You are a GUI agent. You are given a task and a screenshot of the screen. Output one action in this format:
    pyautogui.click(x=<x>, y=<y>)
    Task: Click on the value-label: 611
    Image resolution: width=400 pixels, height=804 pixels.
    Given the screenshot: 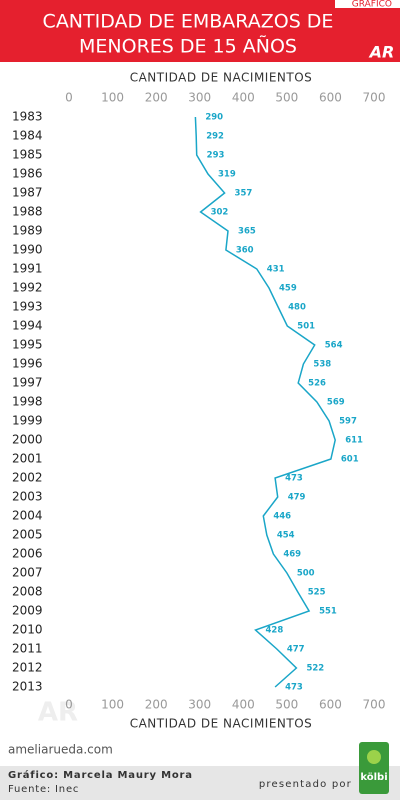 What is the action you would take?
    pyautogui.click(x=354, y=441)
    